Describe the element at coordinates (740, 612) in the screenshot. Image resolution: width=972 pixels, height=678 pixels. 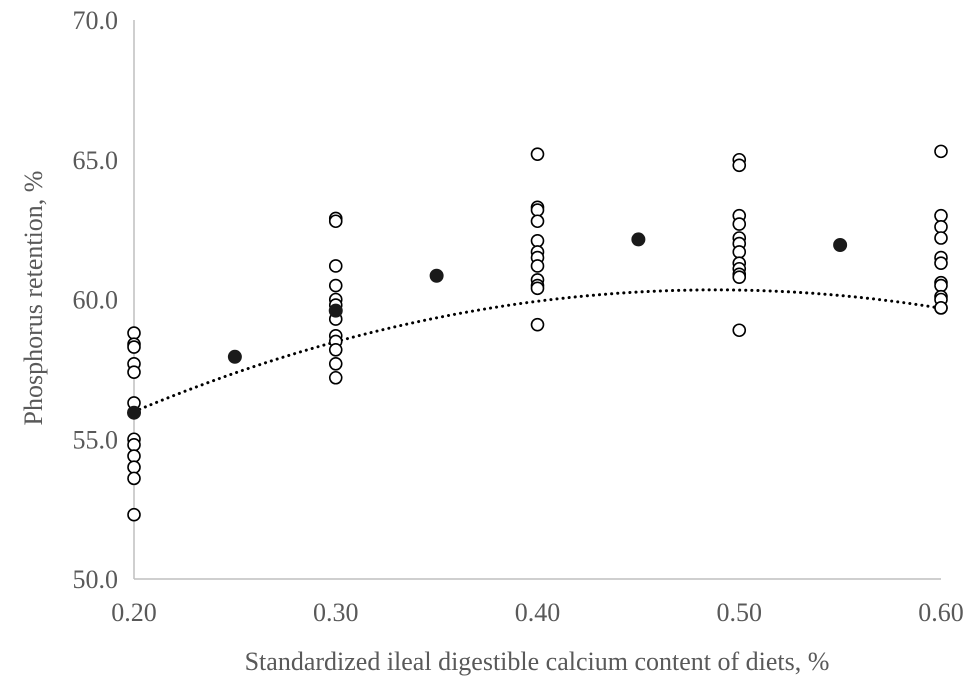
I see `x-tick-label: 0.50` at that location.